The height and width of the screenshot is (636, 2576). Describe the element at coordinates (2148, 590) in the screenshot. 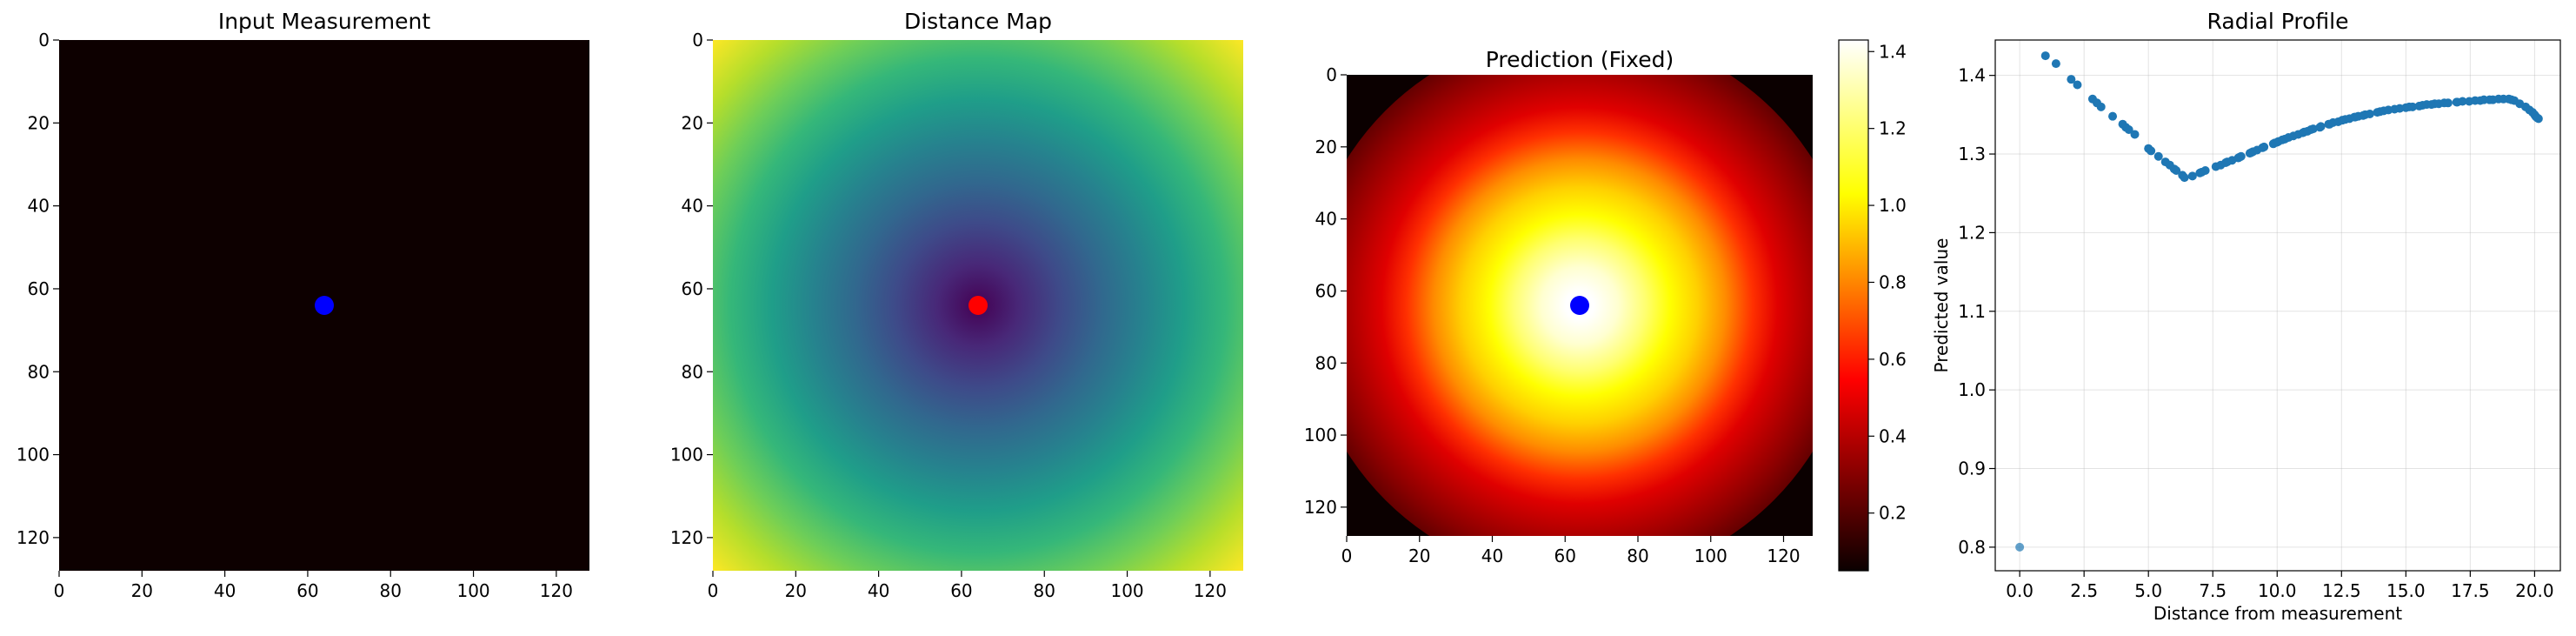

I see `x-tick-label: 5.0` at that location.